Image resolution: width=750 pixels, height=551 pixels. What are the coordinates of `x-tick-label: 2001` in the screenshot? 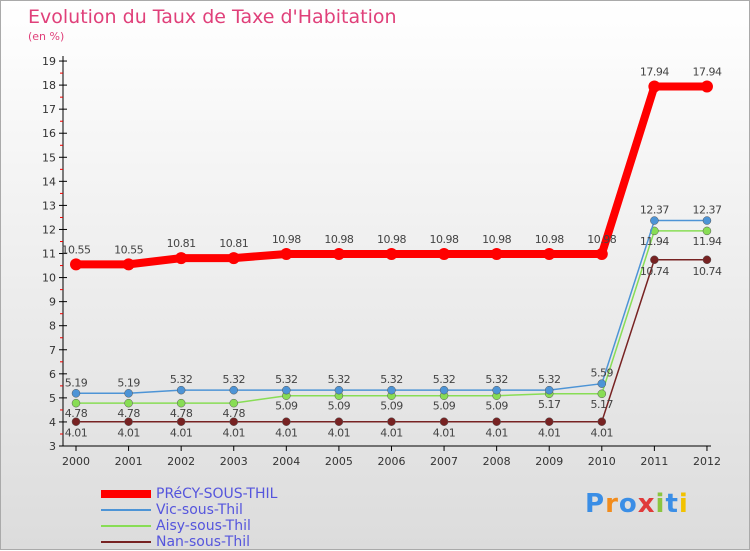 It's located at (129, 461).